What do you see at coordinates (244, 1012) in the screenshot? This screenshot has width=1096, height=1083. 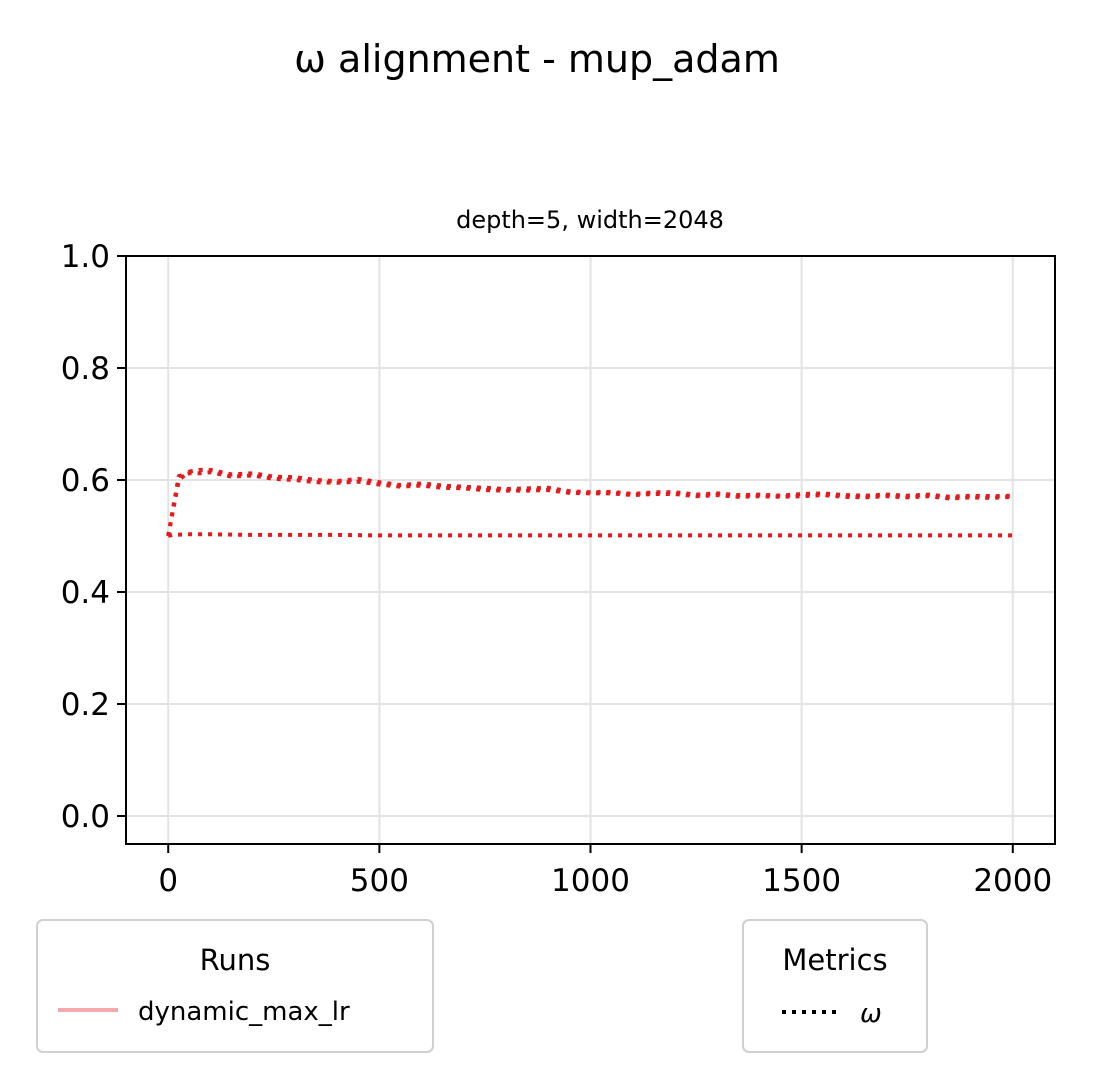 I see `legend-runs-label: dynamic_max_lr` at bounding box center [244, 1012].